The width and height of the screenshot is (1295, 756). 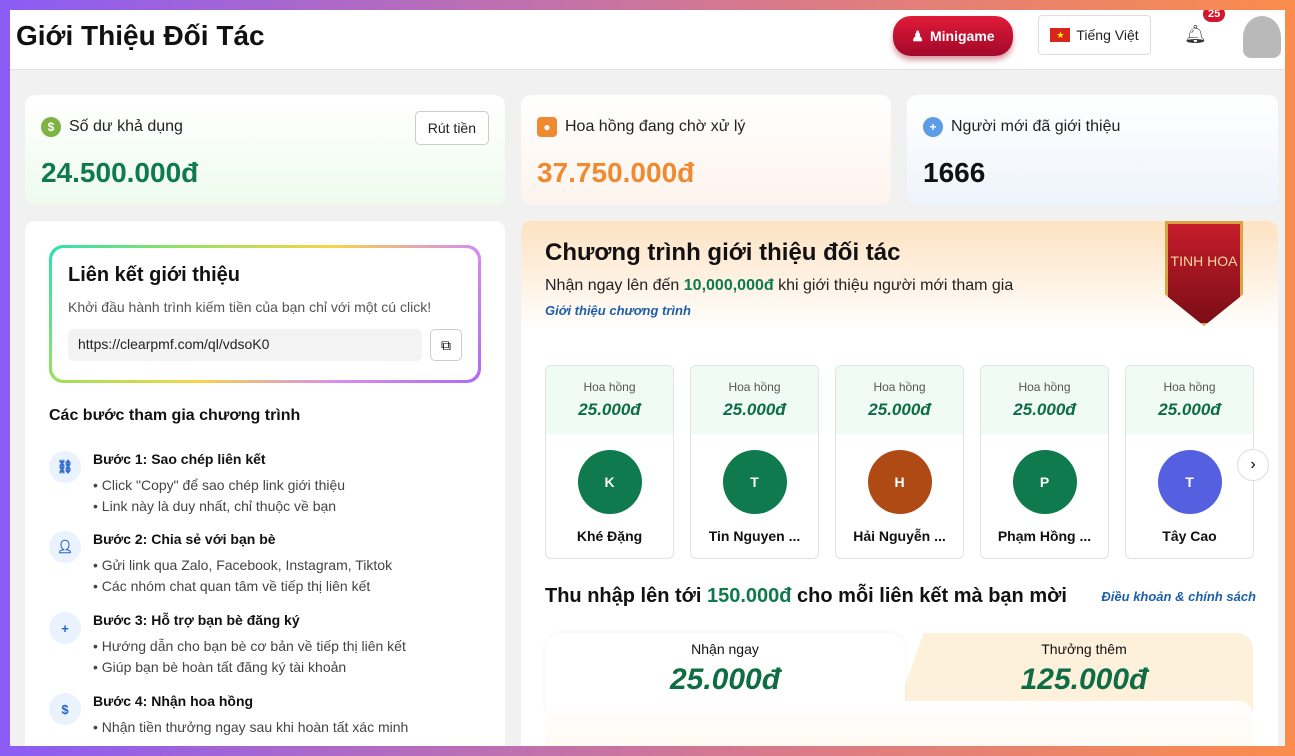 What do you see at coordinates (65, 628) in the screenshot?
I see `user-plus-icon: +` at bounding box center [65, 628].